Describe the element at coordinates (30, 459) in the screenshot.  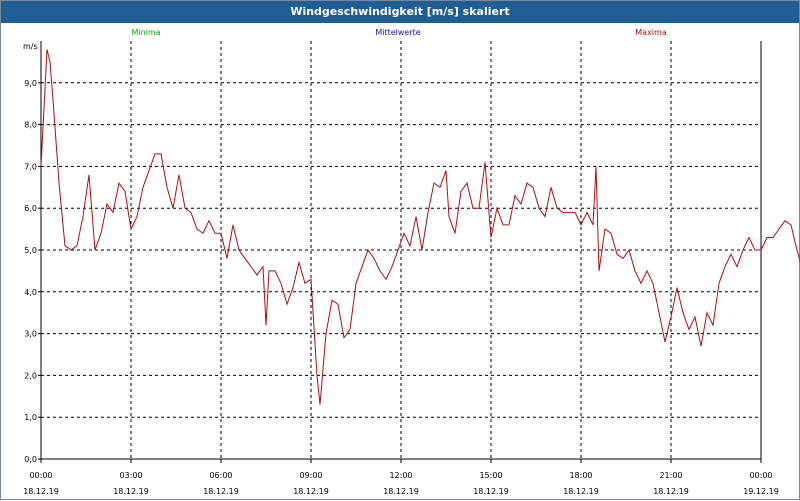
I see `y-tick-label: 0,0` at that location.